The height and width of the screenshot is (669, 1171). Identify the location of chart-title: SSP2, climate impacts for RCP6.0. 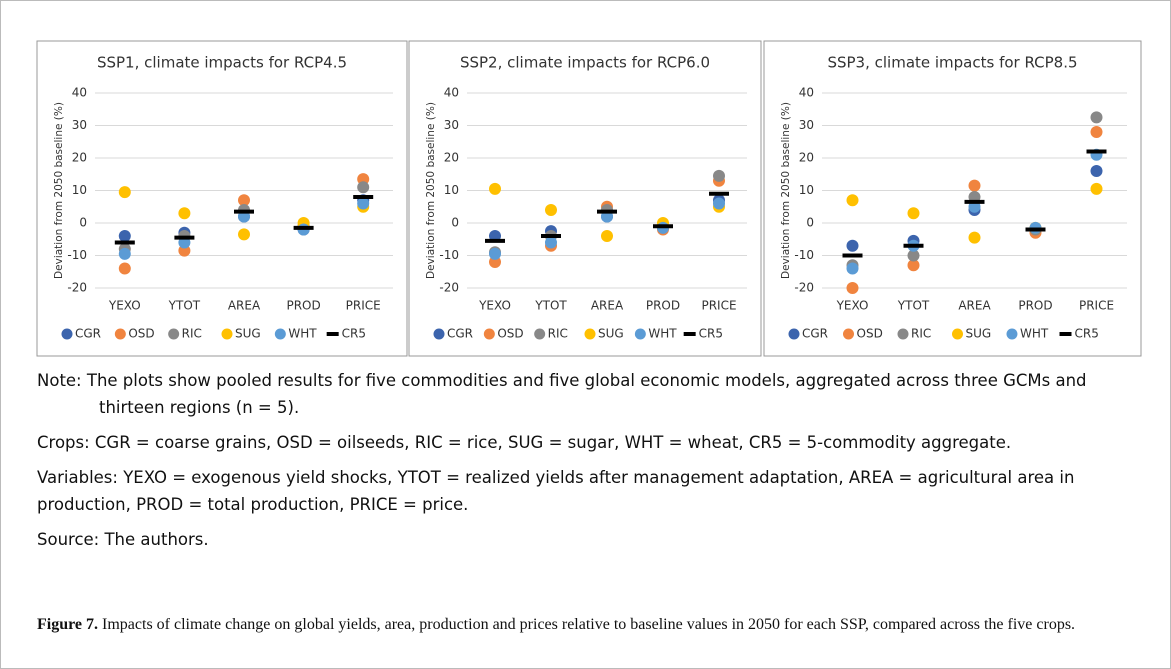
(585, 63).